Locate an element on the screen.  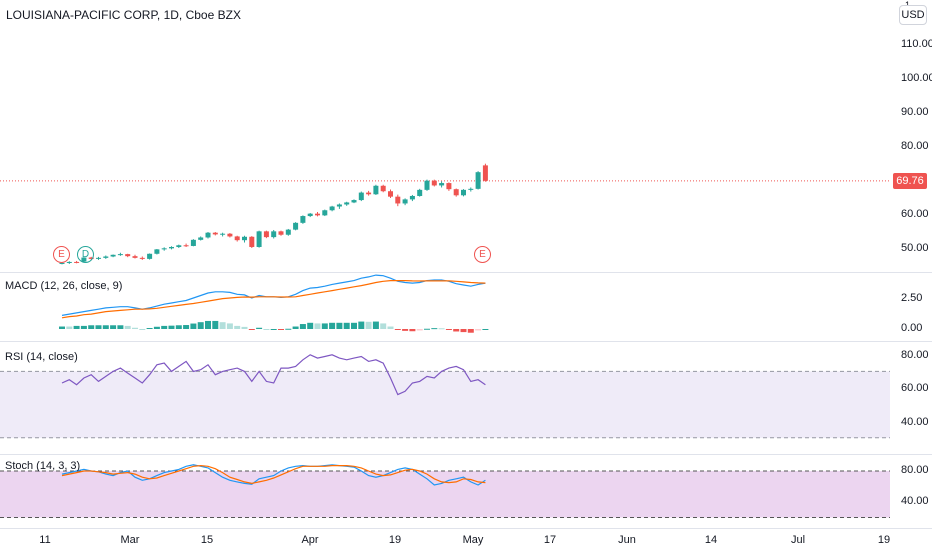
macd-pane: MACD (12, 26, close, 9) is located at coordinates (445, 307).